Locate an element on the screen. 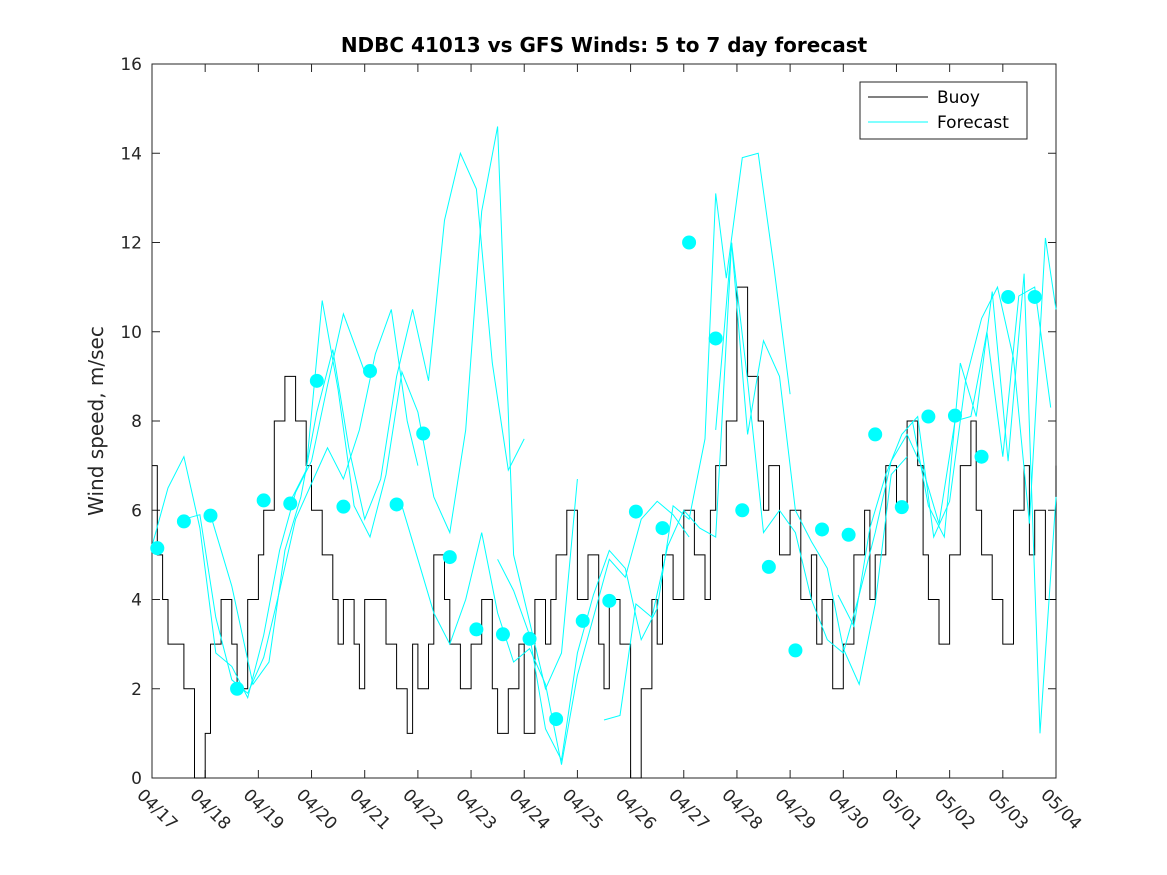  legend-box is located at coordinates (943, 110).